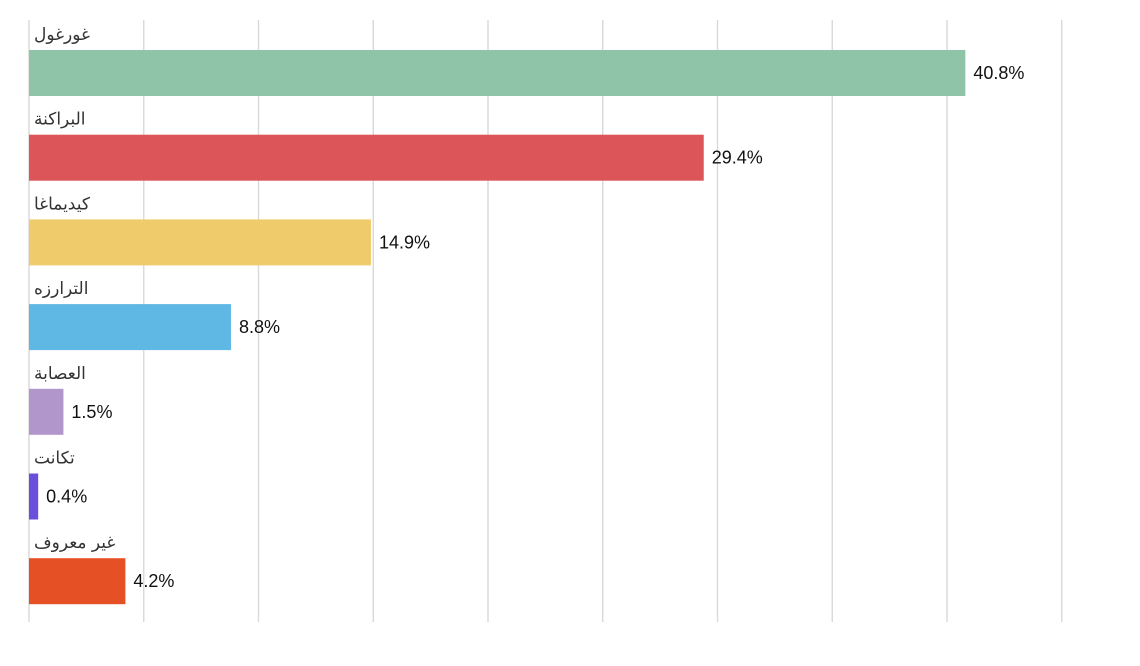  What do you see at coordinates (737, 158) in the screenshot?
I see `value-label: 29.4%` at bounding box center [737, 158].